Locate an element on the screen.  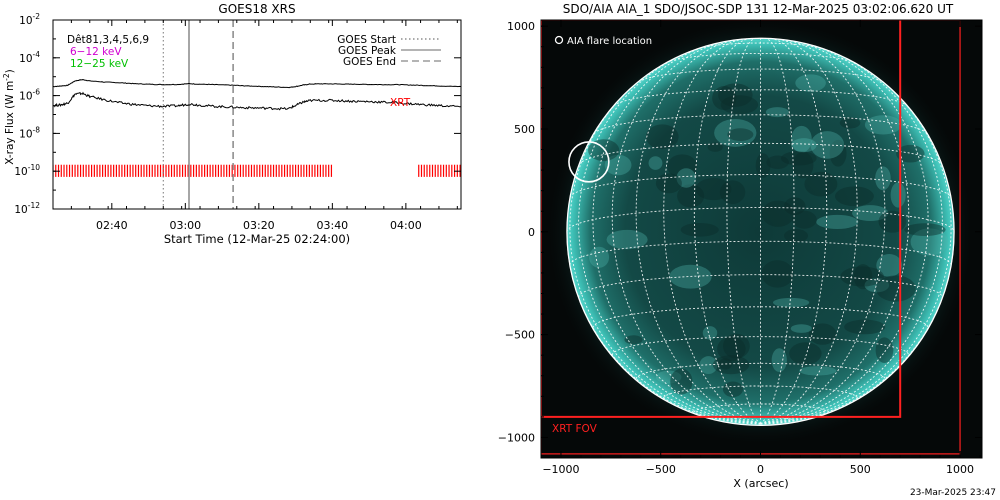
y-tick-label: 10⁻⁴ is located at coordinates (29, 57).